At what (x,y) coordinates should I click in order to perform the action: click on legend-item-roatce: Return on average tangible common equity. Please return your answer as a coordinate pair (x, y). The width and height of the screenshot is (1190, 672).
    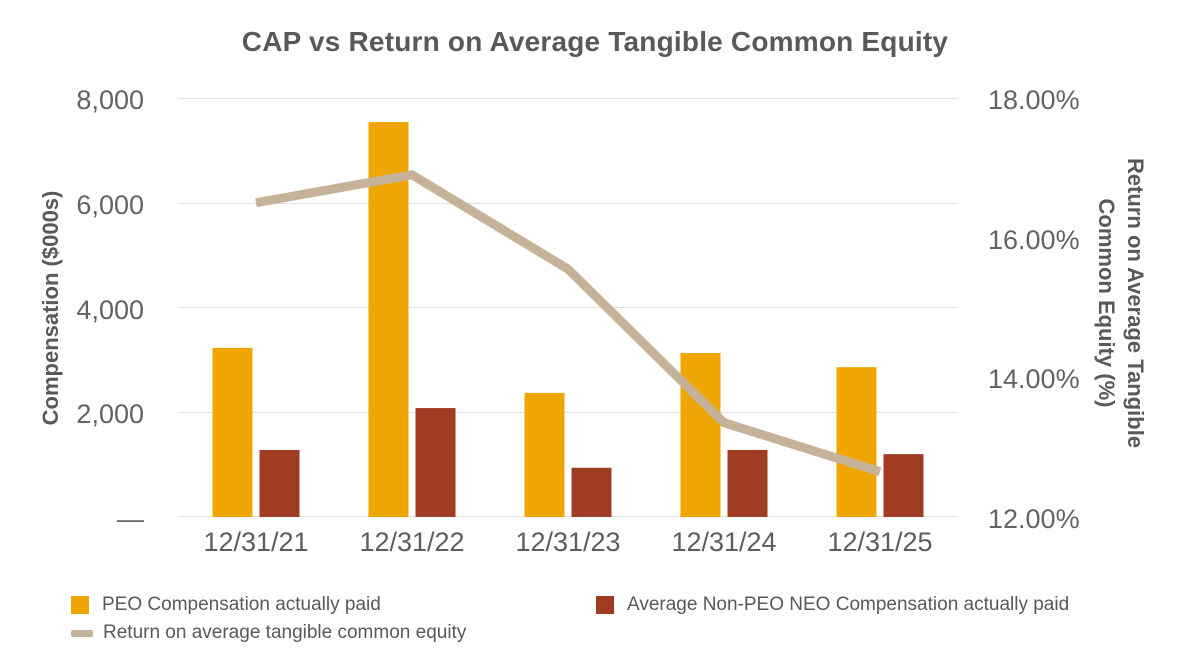
    Looking at the image, I should click on (268, 633).